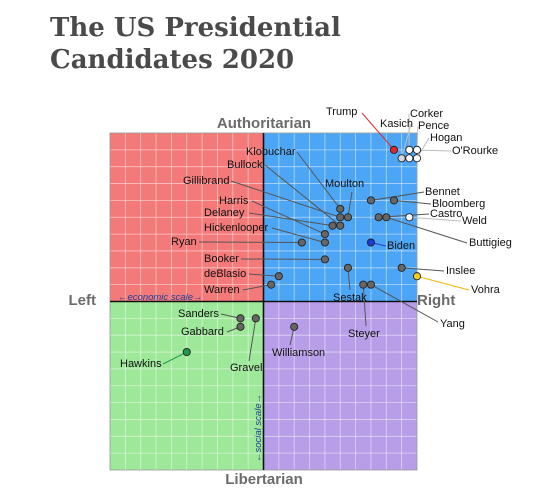 This screenshot has height=500, width=539. Describe the element at coordinates (195, 28) in the screenshot. I see `chart-title-line-1: The US Presidential` at that location.